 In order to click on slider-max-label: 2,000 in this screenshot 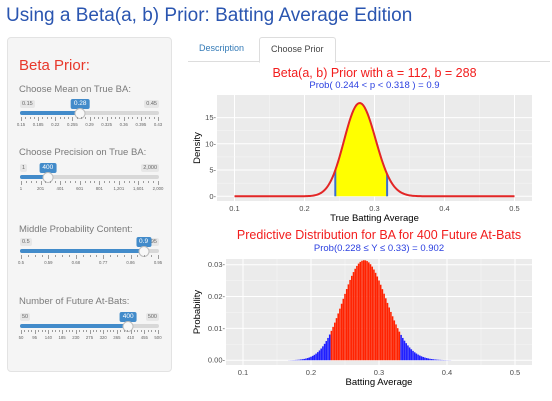, I will do `click(150, 168)`.